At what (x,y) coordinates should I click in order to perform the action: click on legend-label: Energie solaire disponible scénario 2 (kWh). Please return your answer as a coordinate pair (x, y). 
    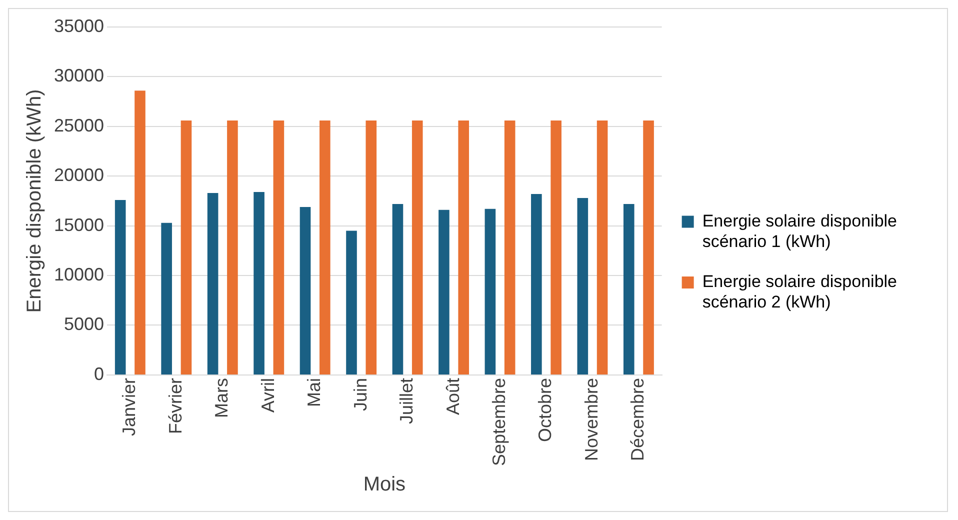
    Looking at the image, I should click on (800, 292).